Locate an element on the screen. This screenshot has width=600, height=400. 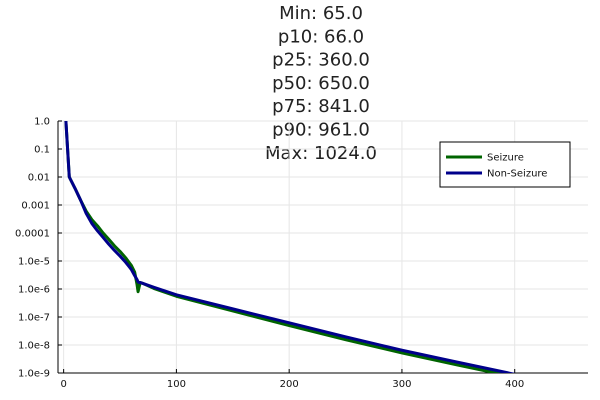
x-tick-label: 100 is located at coordinates (176, 384).